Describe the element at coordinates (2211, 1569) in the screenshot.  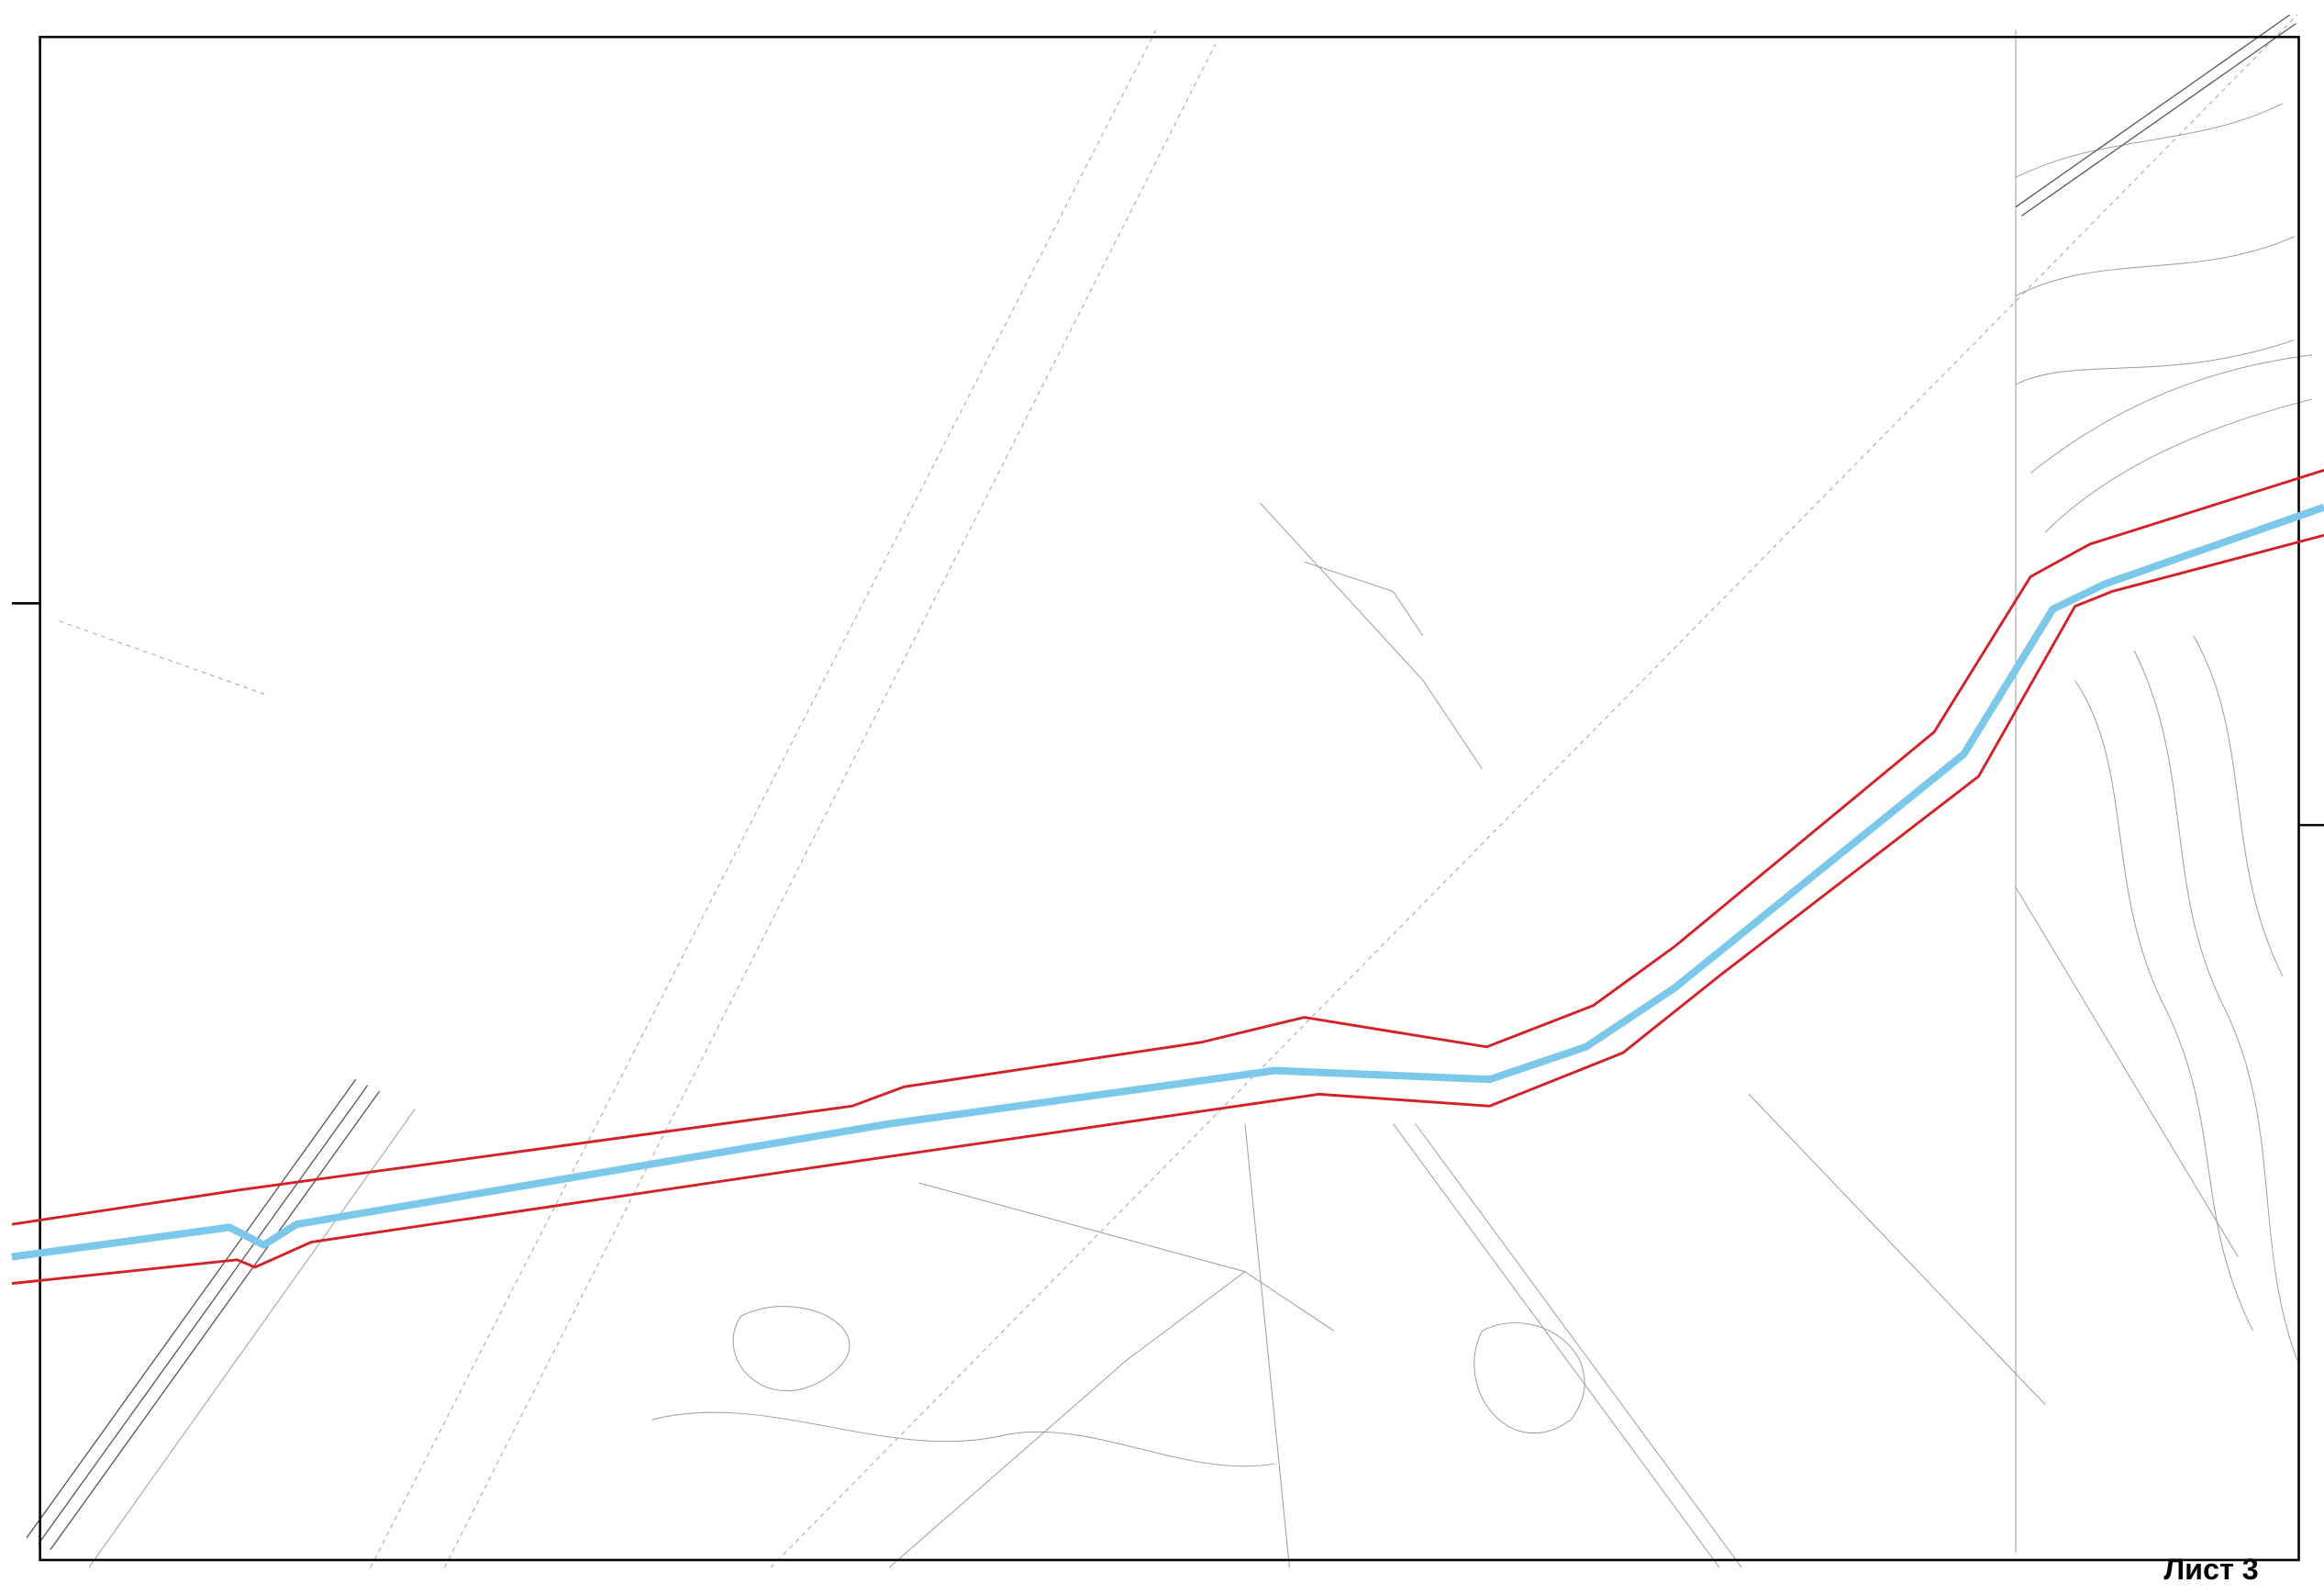
I see `sheet-label: Лист 3` at that location.